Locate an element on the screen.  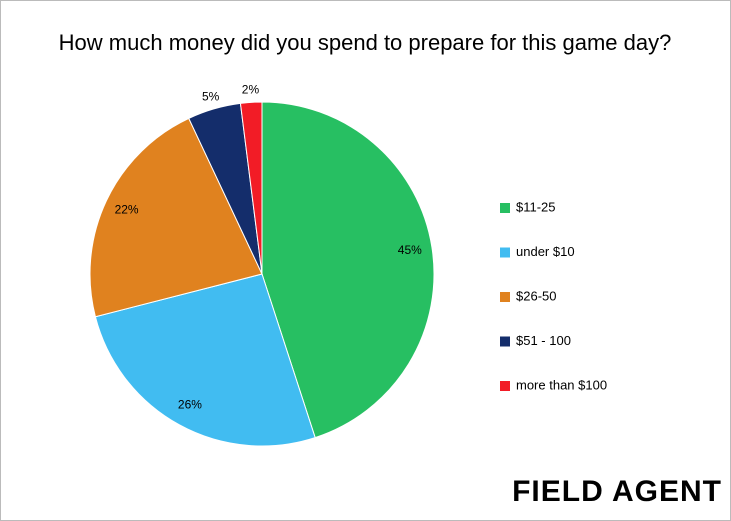
legend-label: $26-50 is located at coordinates (536, 295).